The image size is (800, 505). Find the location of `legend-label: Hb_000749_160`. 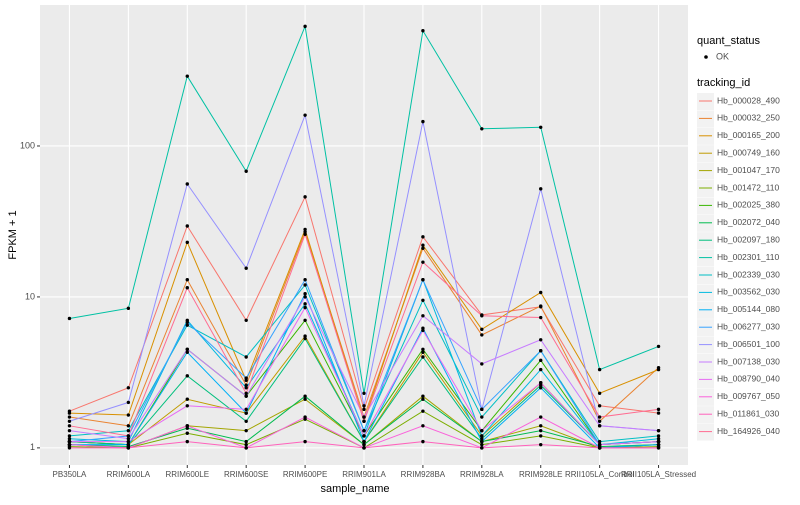

legend-label: Hb_000749_160 is located at coordinates (748, 152).